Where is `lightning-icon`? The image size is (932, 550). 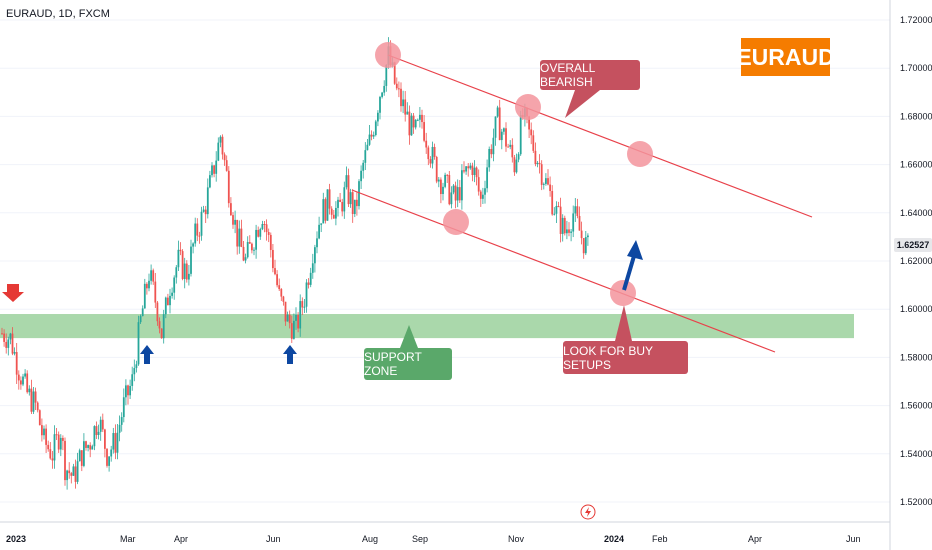 lightning-icon is located at coordinates (588, 512).